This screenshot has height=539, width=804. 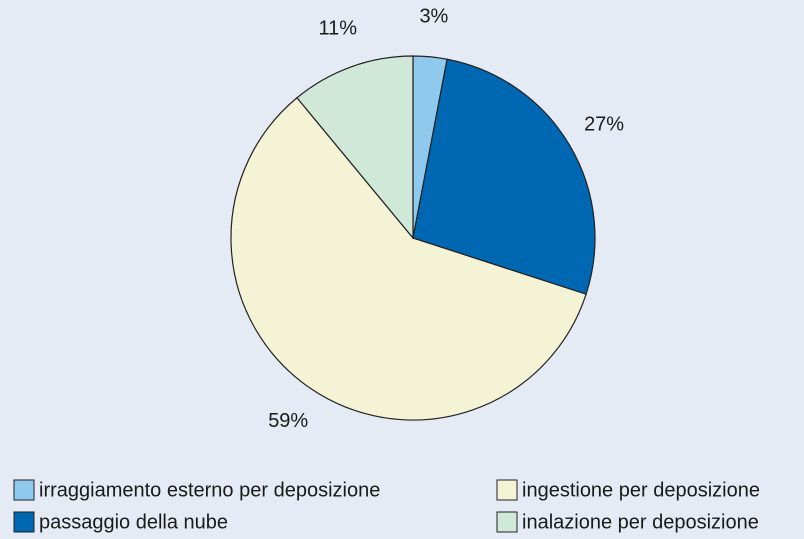 I want to click on data-label: 11%, so click(x=338, y=28).